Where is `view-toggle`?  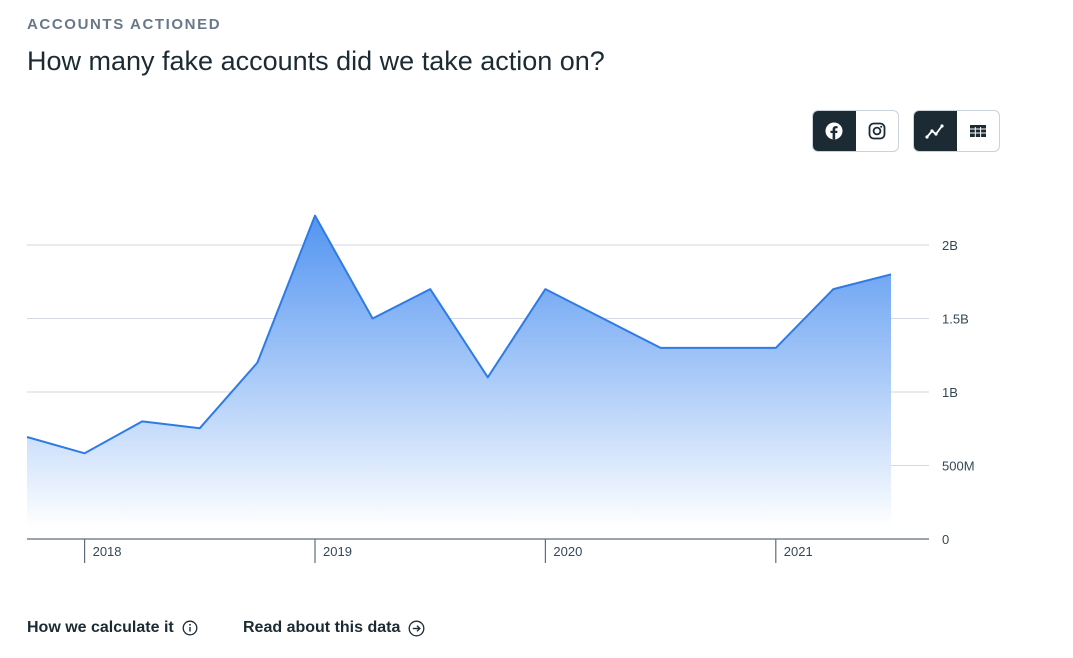 view-toggle is located at coordinates (956, 131).